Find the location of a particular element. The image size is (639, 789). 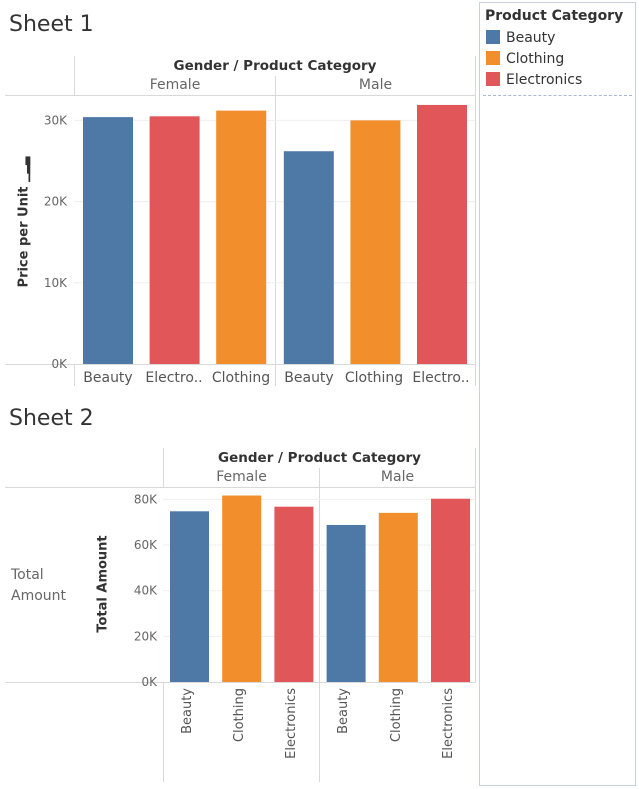

sheet1-header: Gender / Product Category is located at coordinates (275, 66).